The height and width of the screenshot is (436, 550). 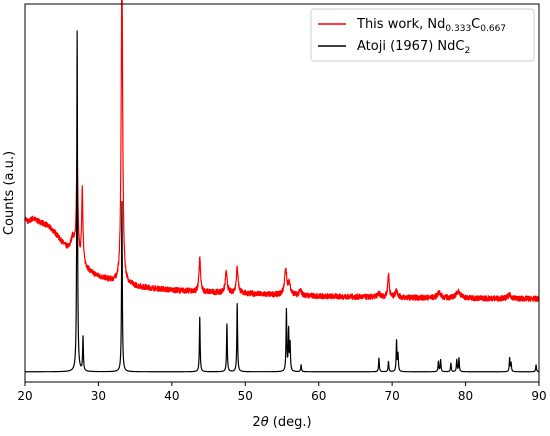 I want to click on x-tick-label-20: 20, so click(x=24, y=396).